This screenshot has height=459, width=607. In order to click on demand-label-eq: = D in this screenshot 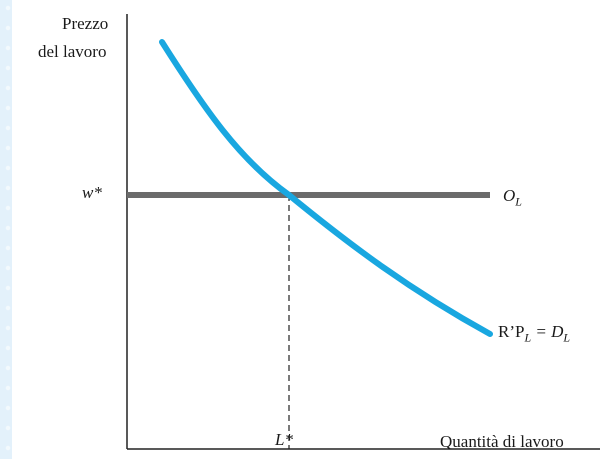, I will do `click(547, 331)`.